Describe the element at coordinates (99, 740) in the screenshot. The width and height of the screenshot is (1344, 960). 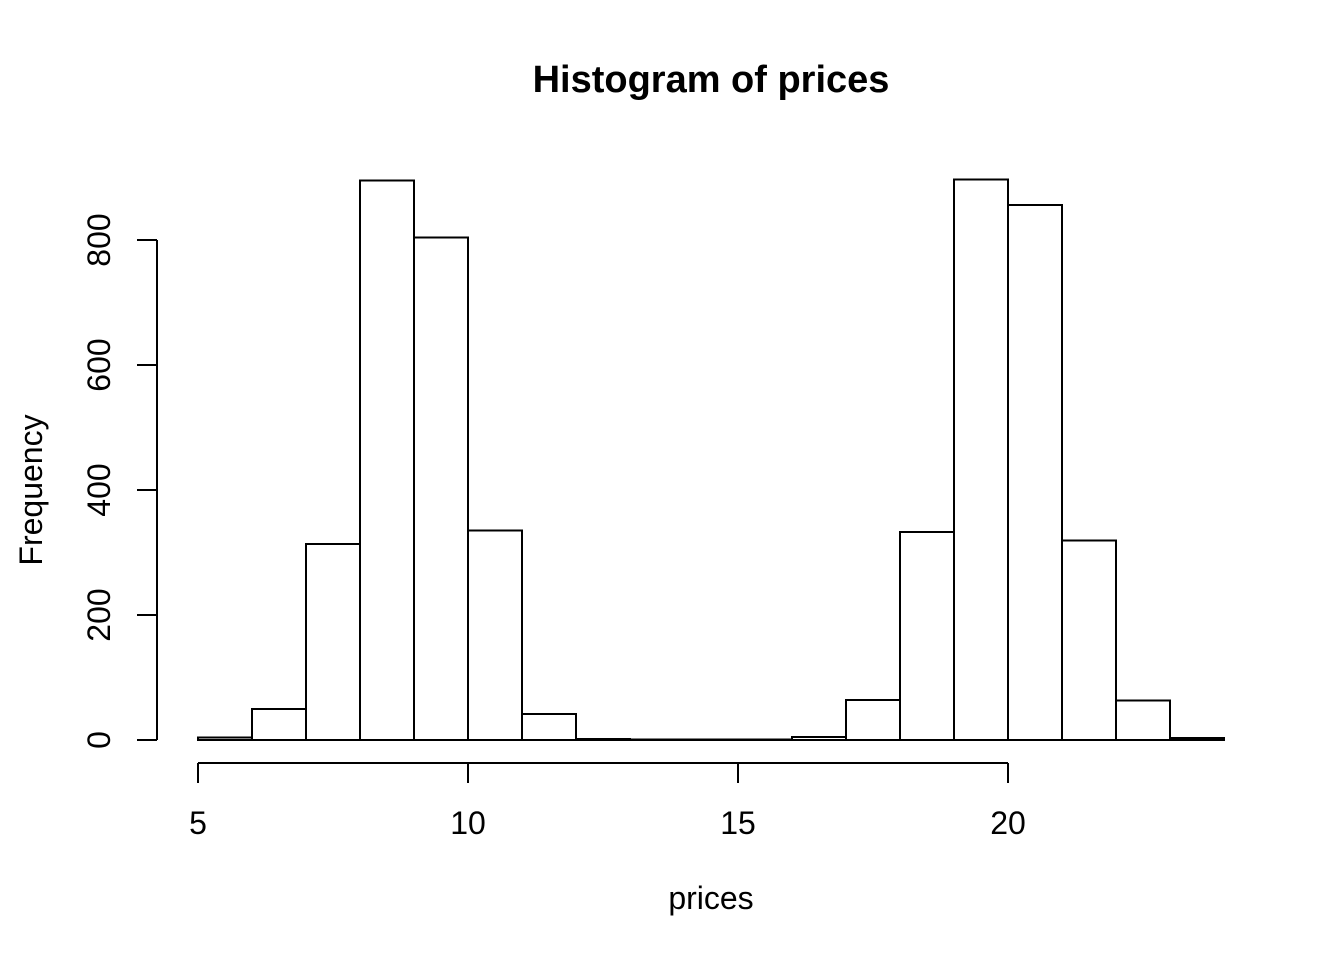
I see `y-tick-label: 0` at that location.